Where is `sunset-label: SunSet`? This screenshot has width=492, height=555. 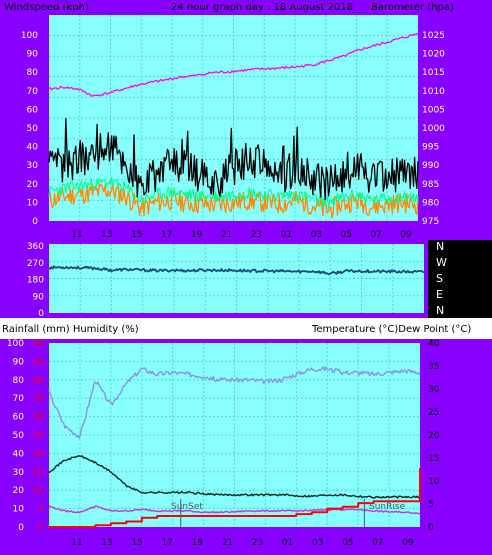 sunset-label: SunSet is located at coordinates (187, 507).